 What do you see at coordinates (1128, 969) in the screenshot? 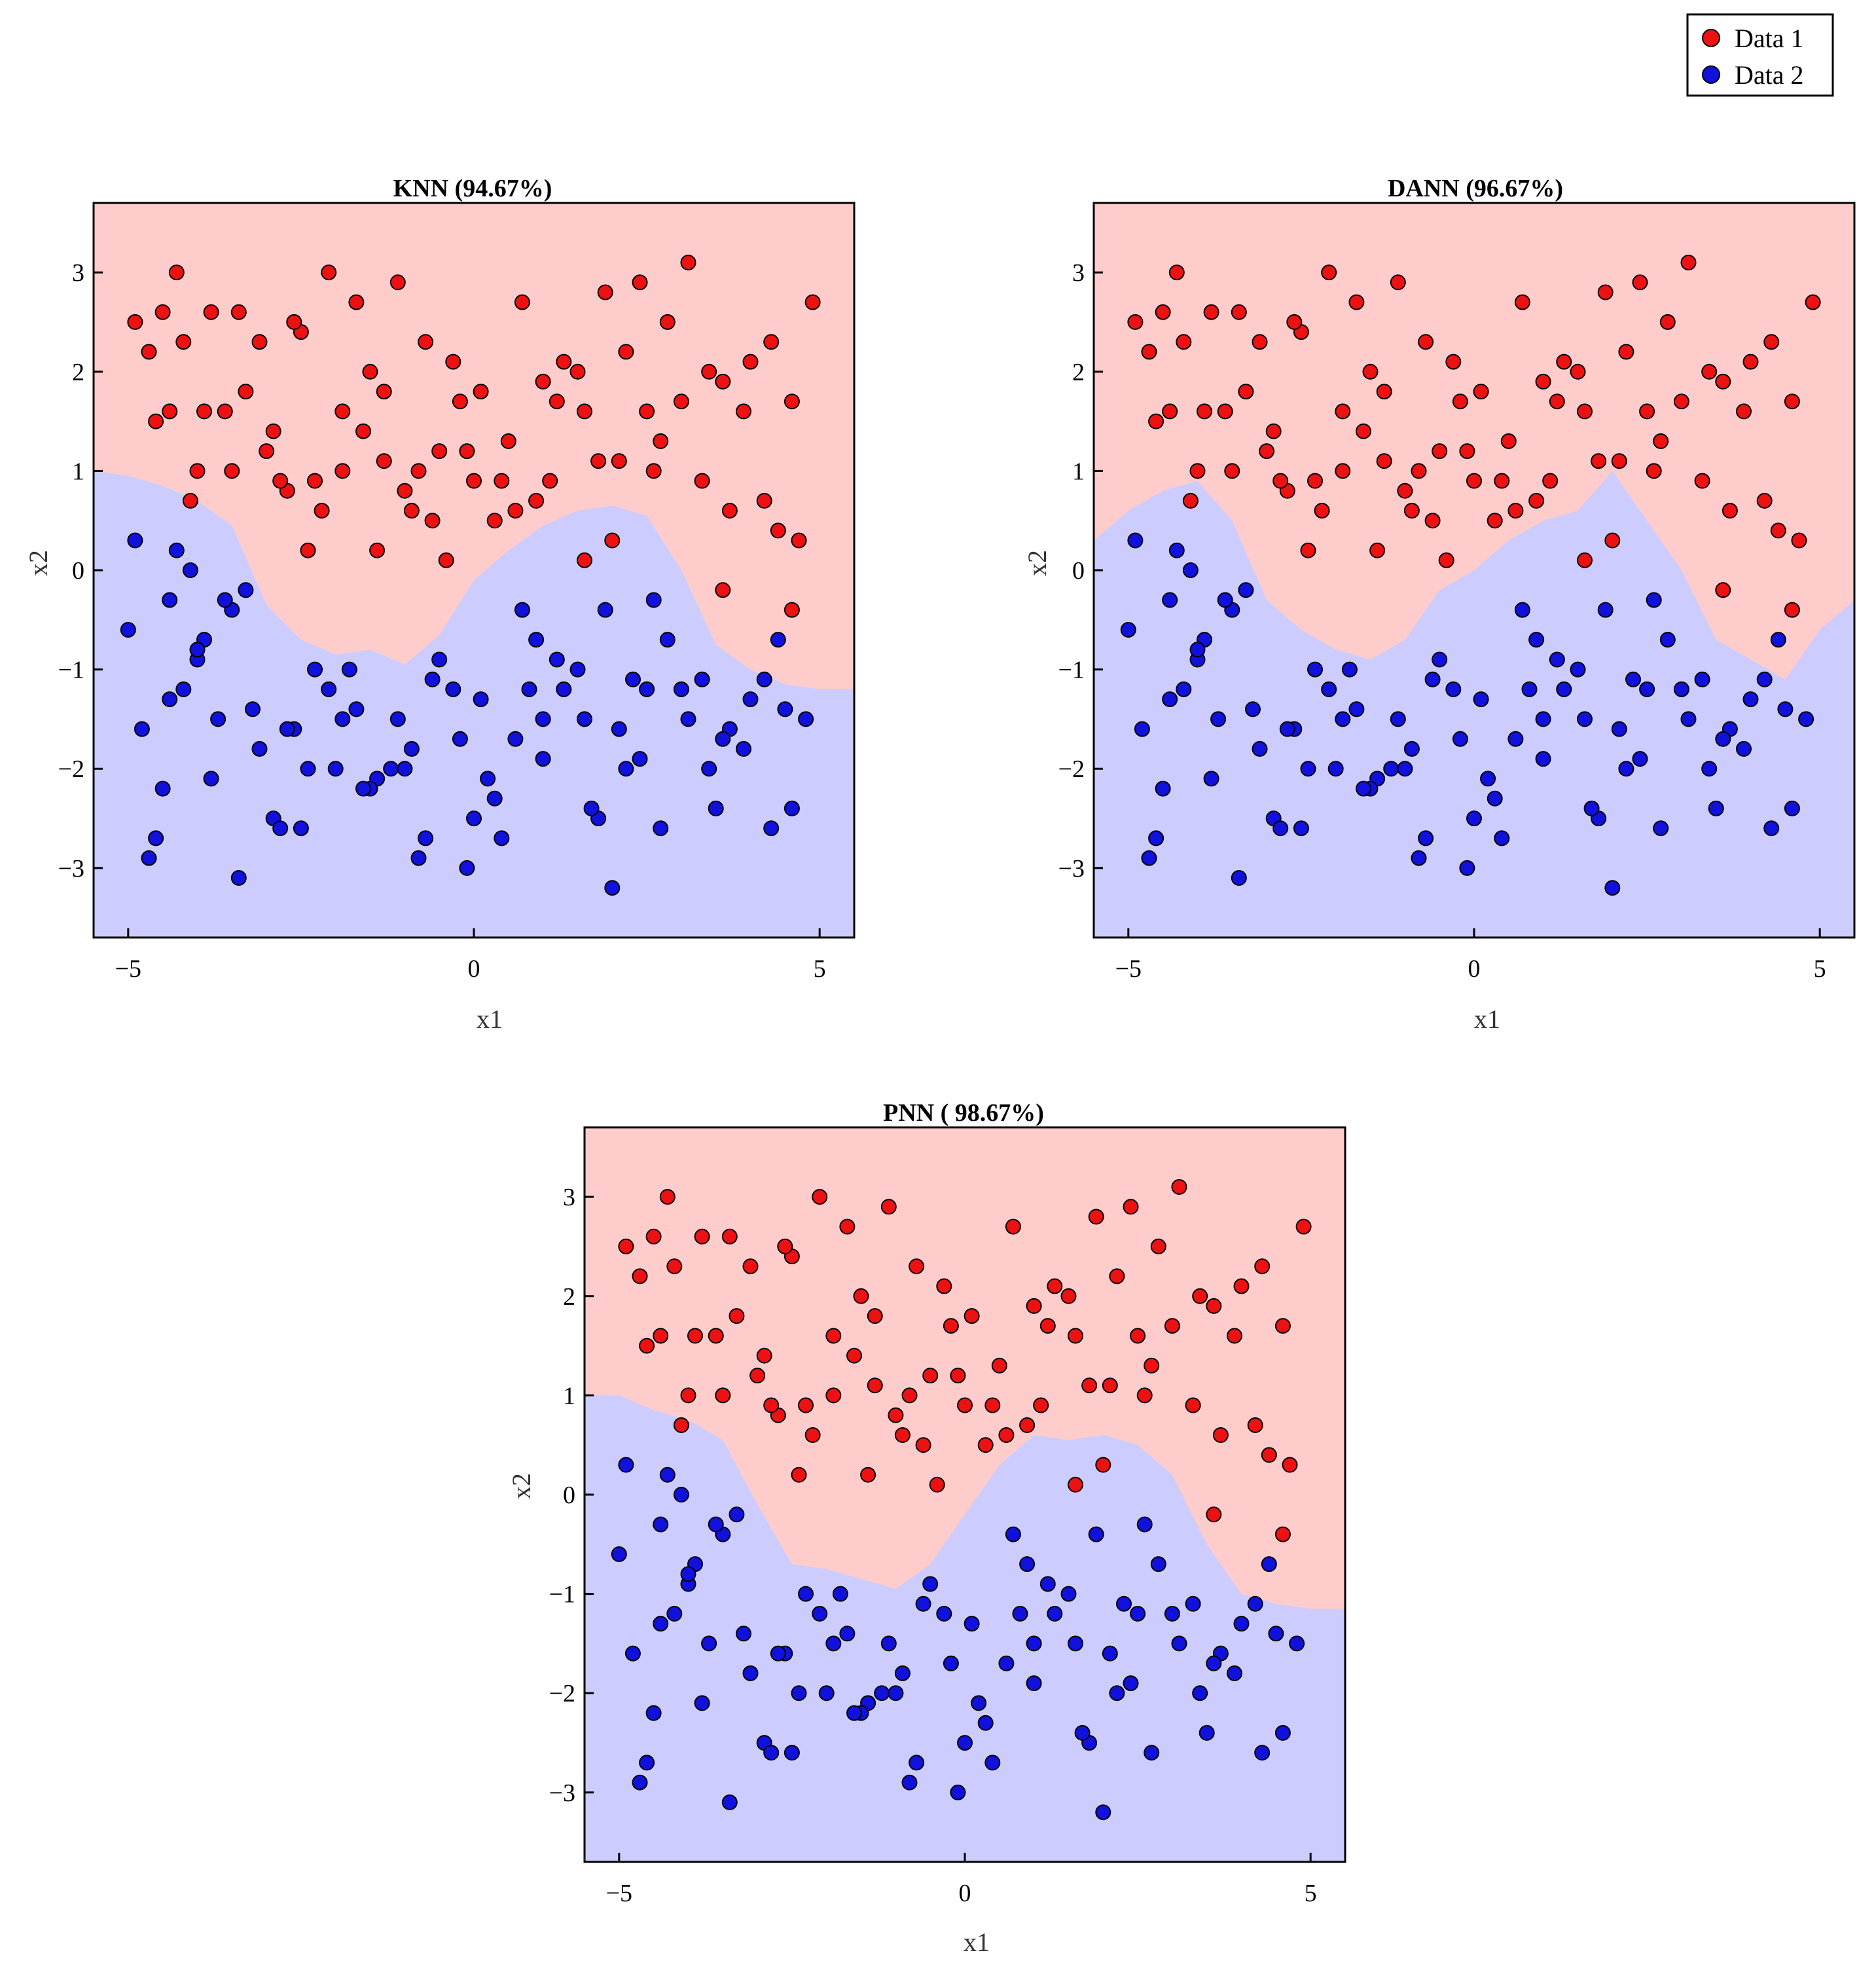
I see `x-tick-label: −5` at bounding box center [1128, 969].